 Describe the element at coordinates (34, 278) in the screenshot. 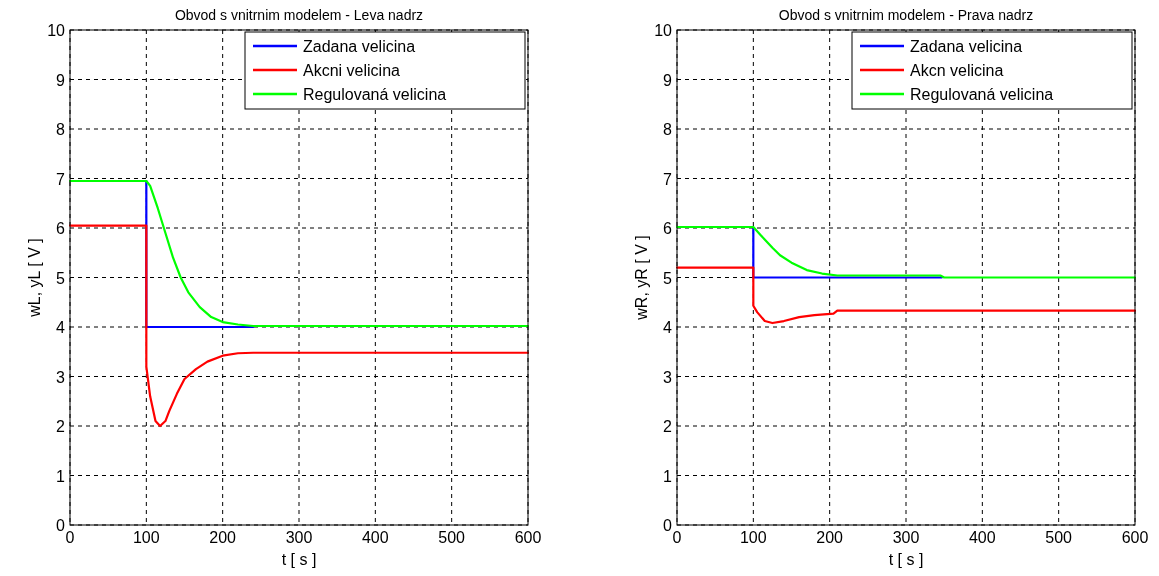

I see `y-axis-title: wL, yL [ V ]` at that location.